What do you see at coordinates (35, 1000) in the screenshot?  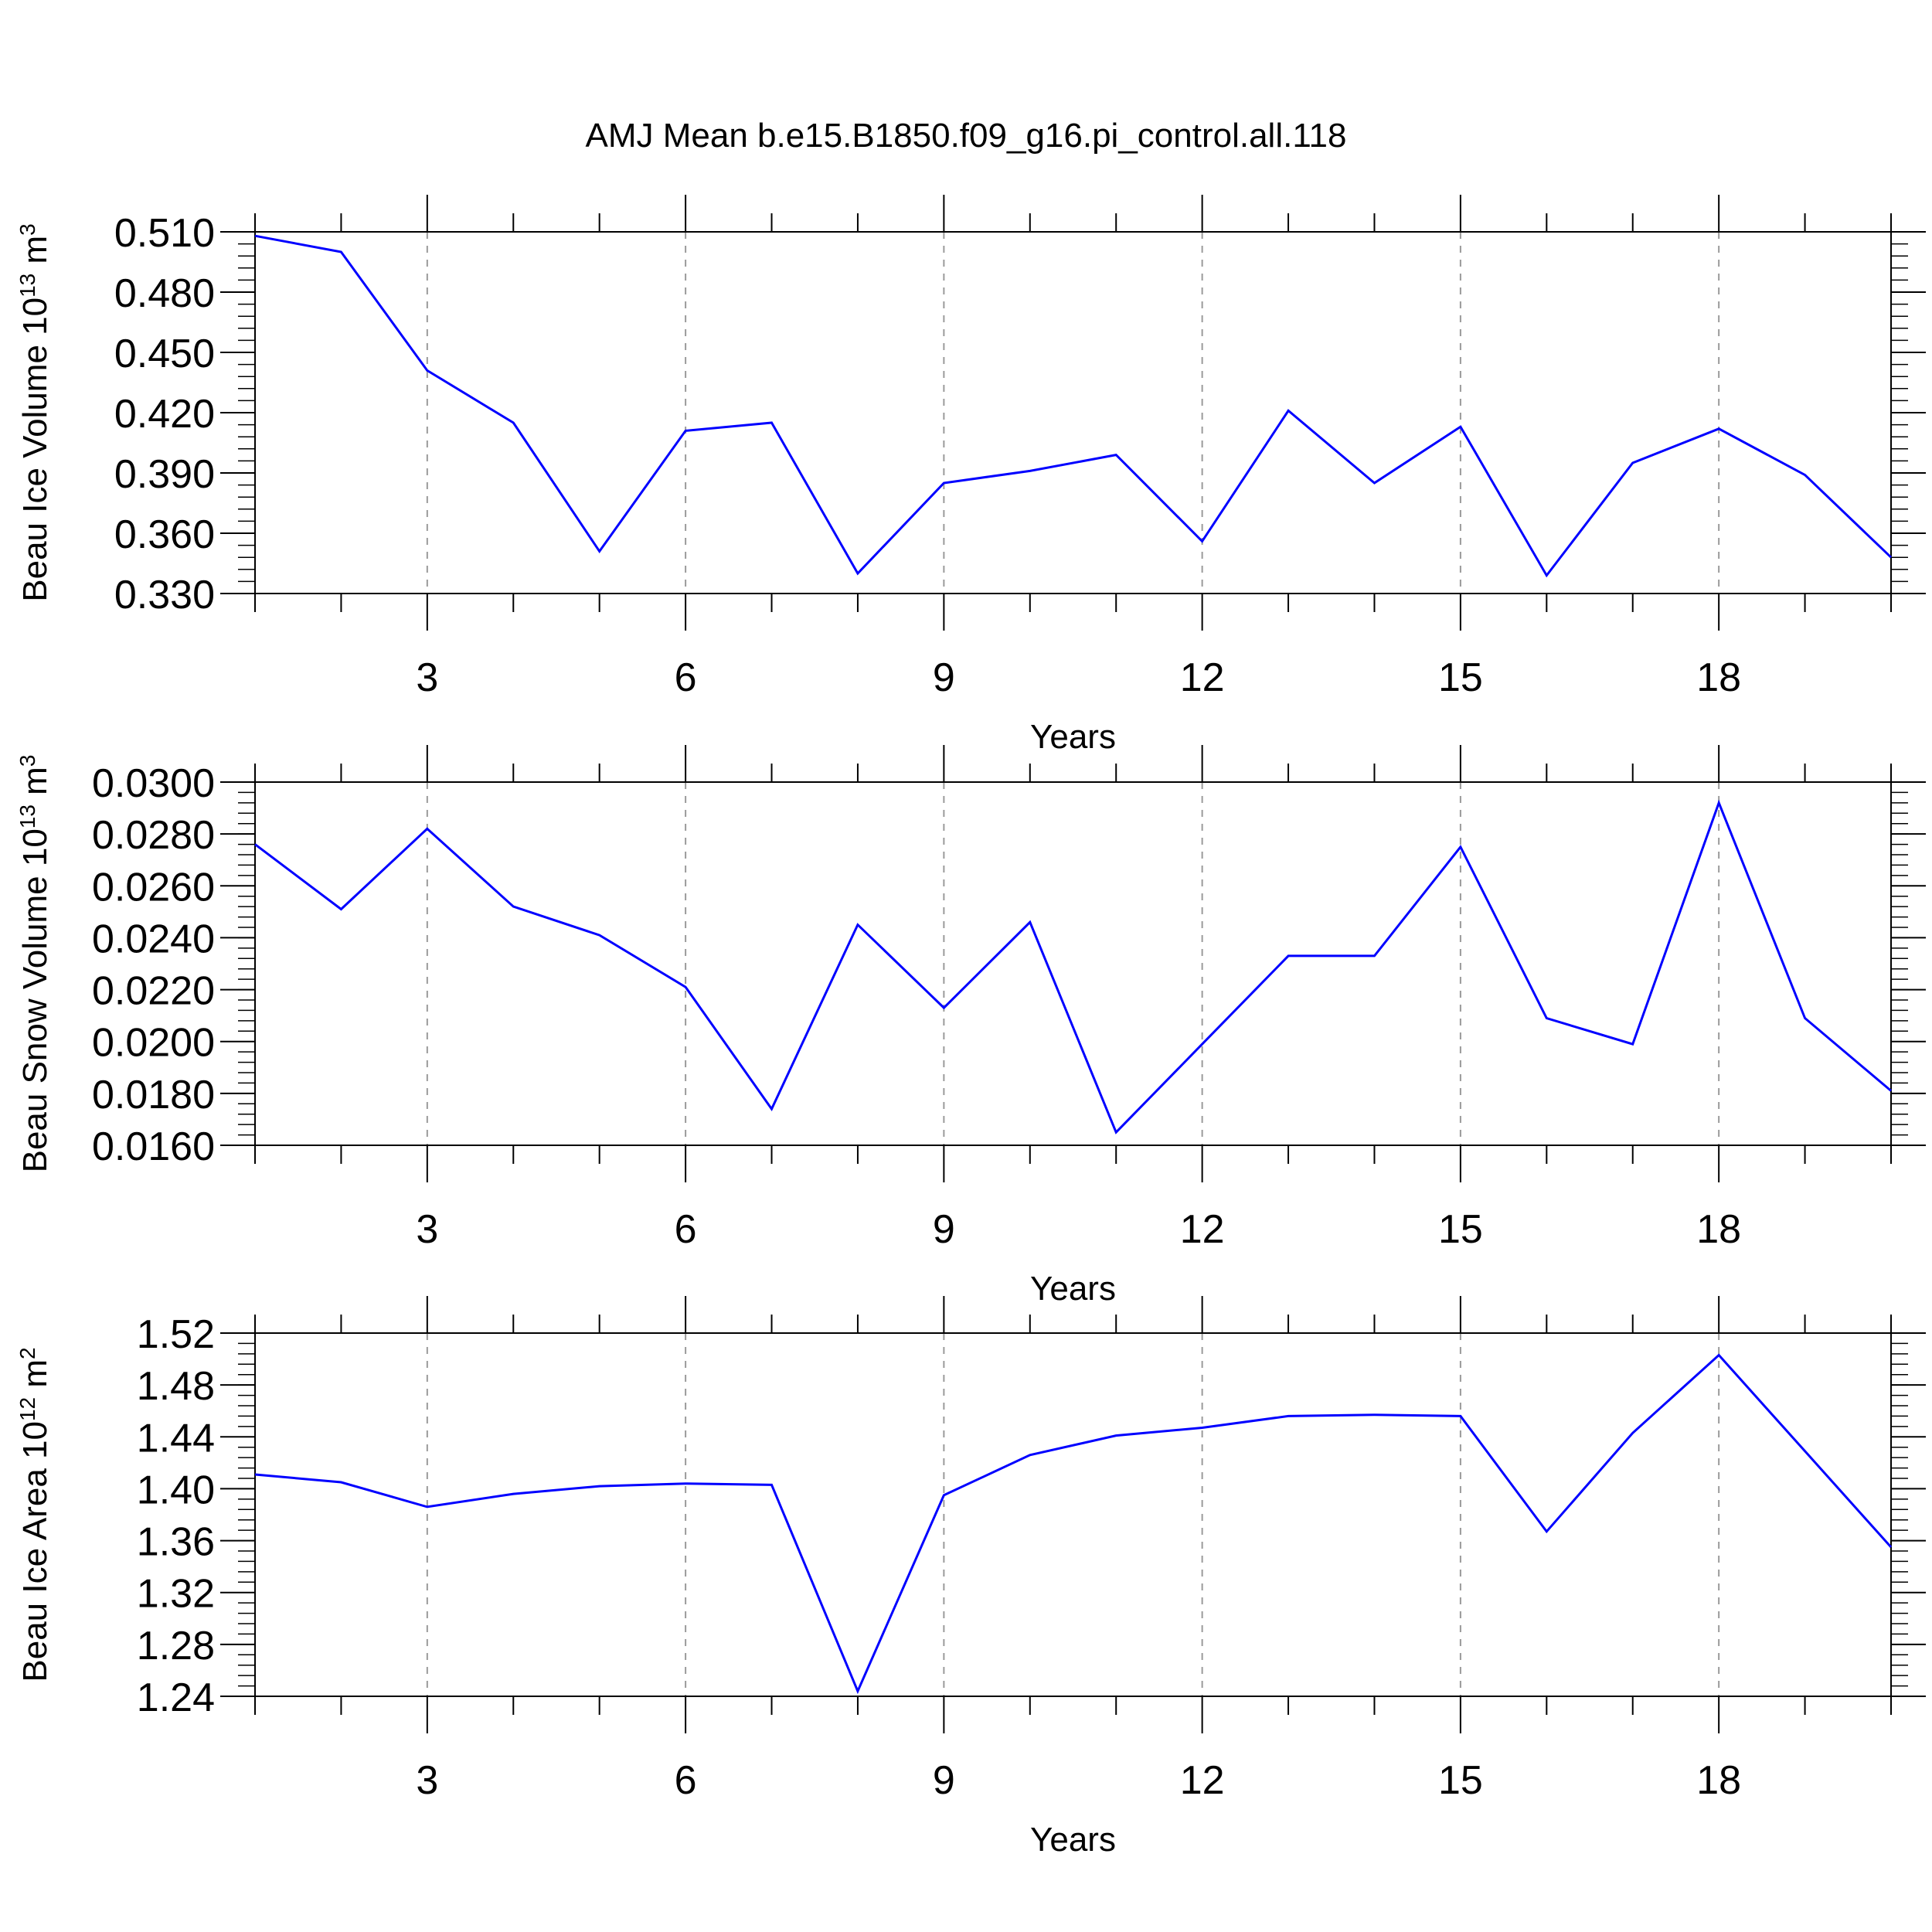 I see `y-axis-label-part: Beau Snow Volume 10` at bounding box center [35, 1000].